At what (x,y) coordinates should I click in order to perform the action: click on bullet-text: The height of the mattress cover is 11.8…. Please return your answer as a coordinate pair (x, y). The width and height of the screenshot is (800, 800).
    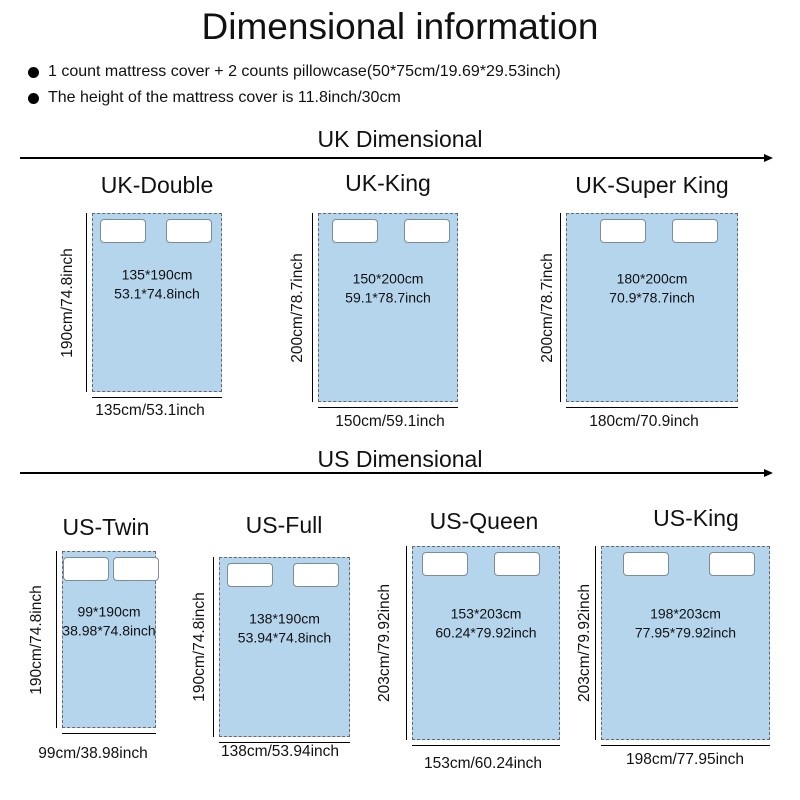
    Looking at the image, I should click on (224, 97).